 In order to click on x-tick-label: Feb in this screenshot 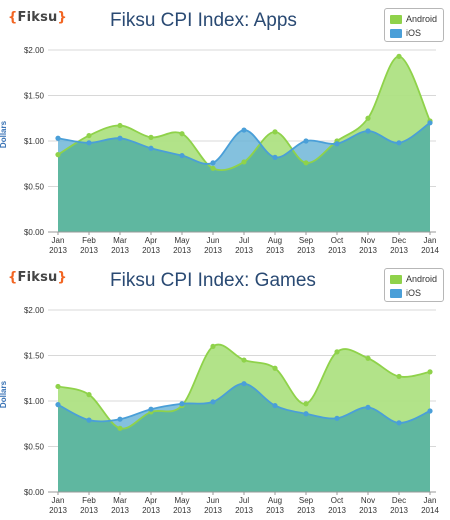, I will do `click(89, 500)`.